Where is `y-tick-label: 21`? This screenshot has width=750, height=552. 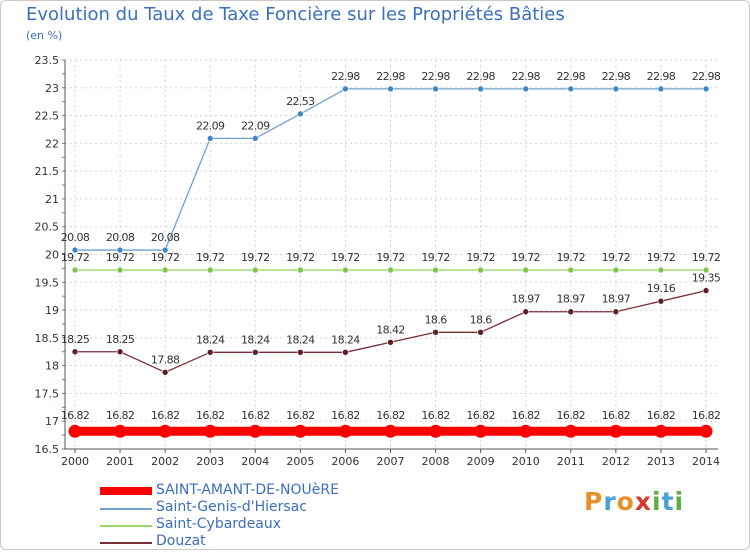
y-tick-label: 21 is located at coordinates (52, 199).